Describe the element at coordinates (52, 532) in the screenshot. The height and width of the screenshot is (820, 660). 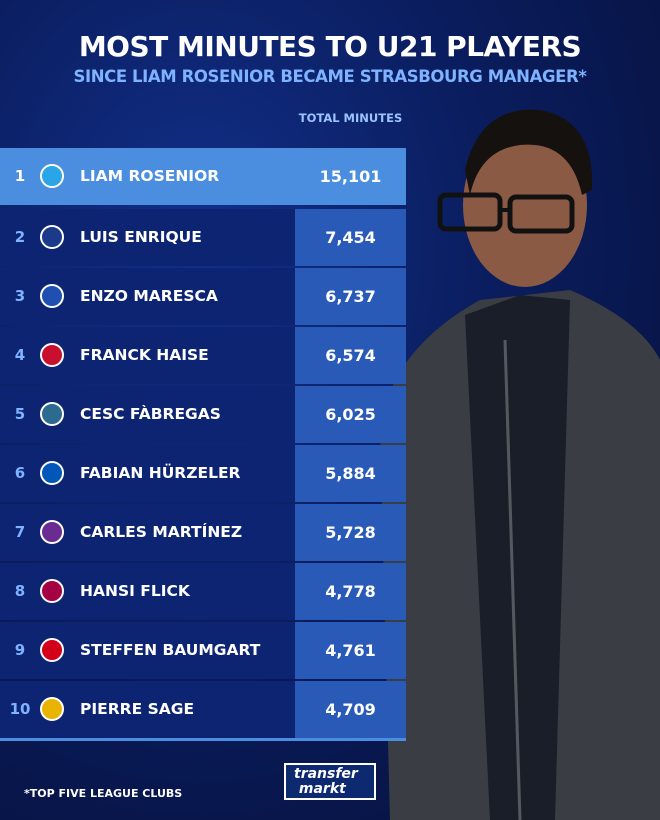
I see `toulouse-crest-icon` at that location.